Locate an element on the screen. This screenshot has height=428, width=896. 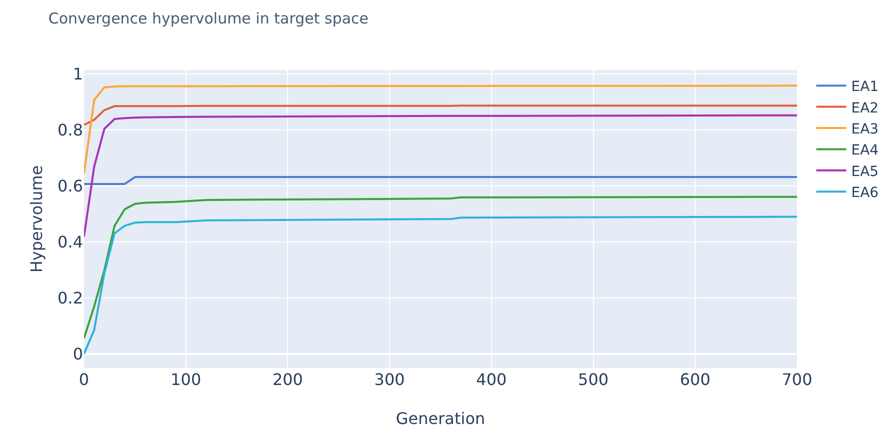
x-tick-label: 100 is located at coordinates (186, 379).